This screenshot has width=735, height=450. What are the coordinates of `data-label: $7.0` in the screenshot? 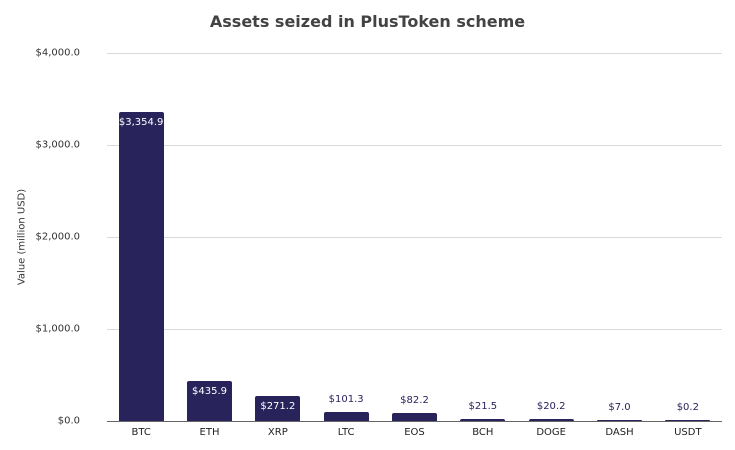 It's located at (619, 407).